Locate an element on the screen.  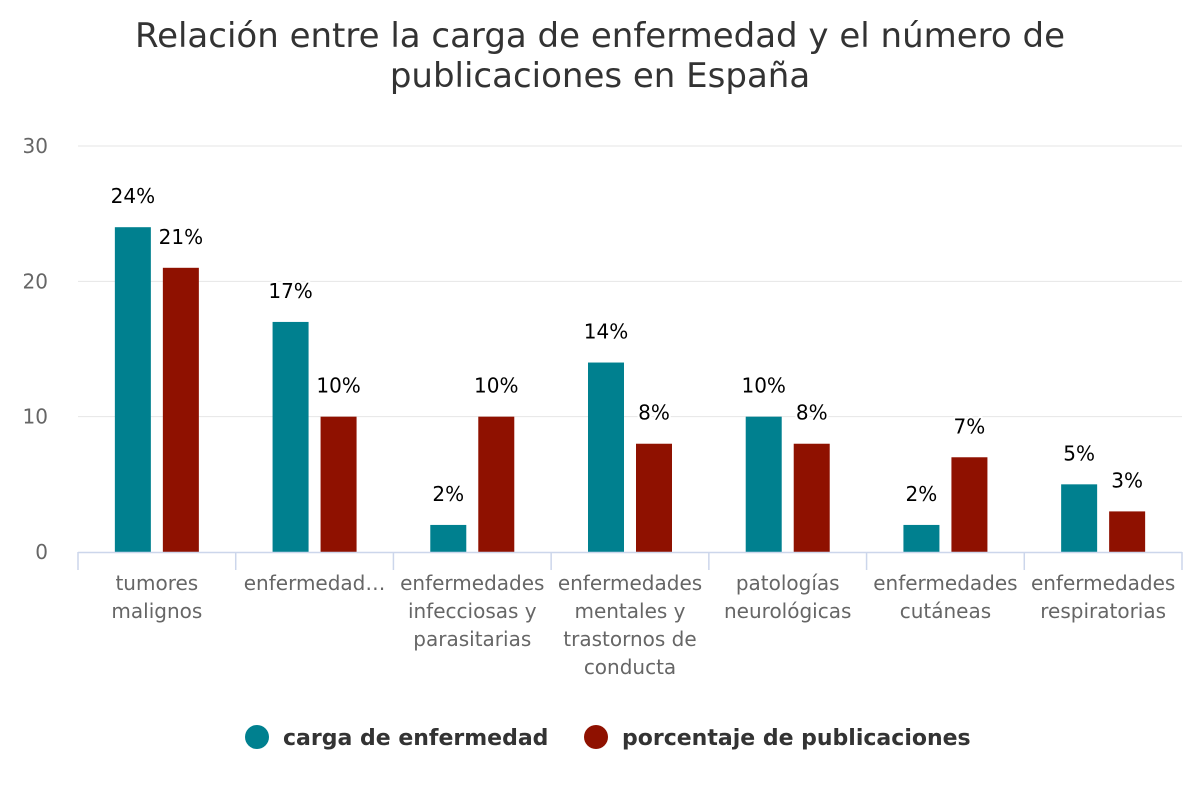
data-label: 3% is located at coordinates (1127, 480).